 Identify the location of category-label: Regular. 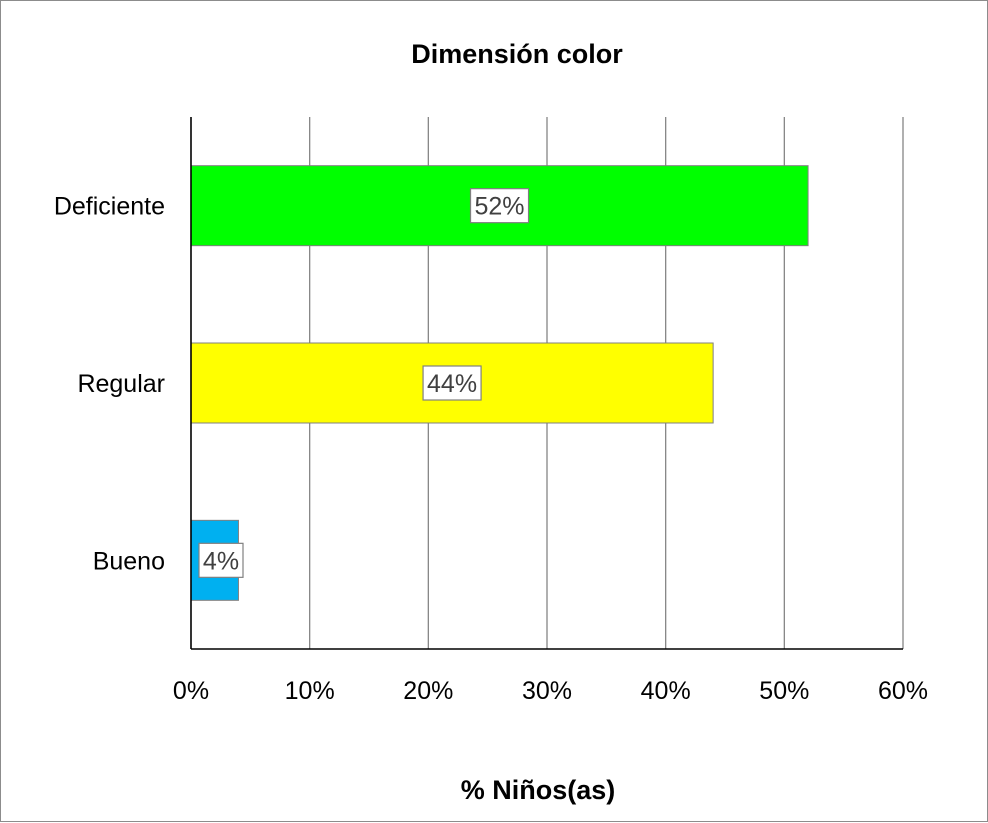
(121, 384).